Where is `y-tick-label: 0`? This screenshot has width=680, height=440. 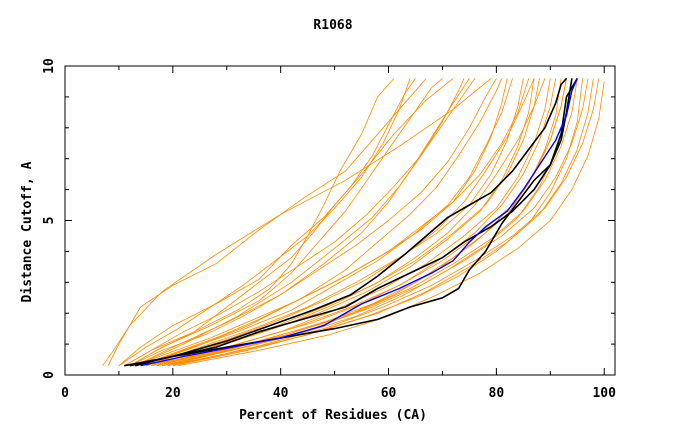
y-tick-label: 0 is located at coordinates (49, 375).